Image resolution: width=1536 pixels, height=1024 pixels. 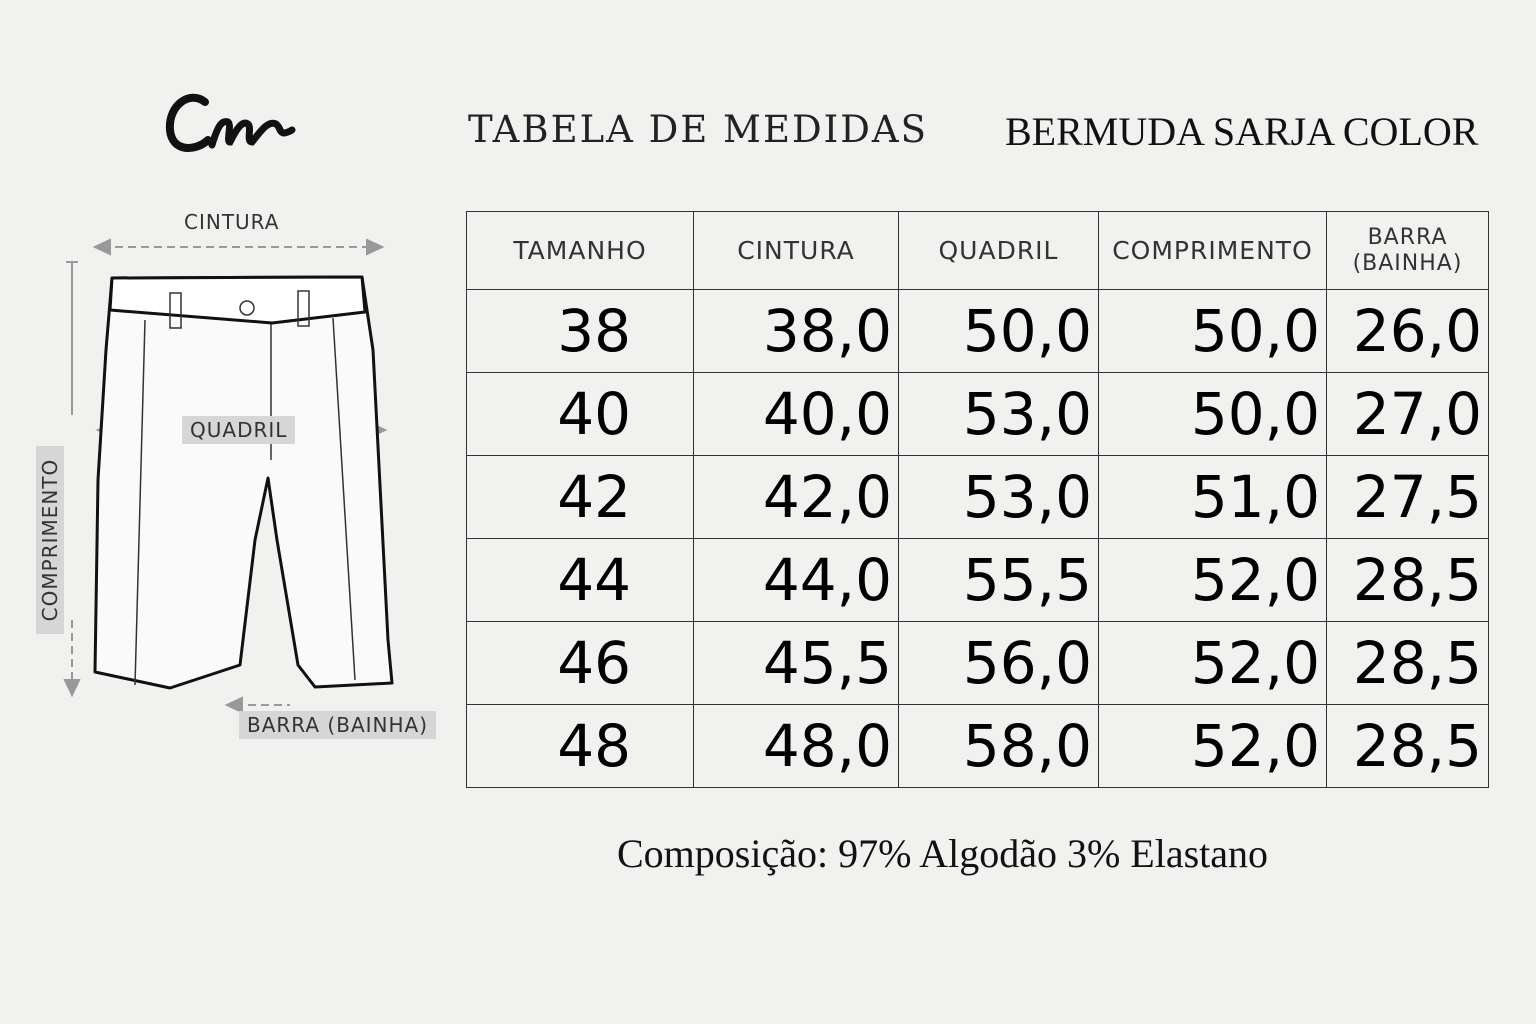 What do you see at coordinates (580, 663) in the screenshot?
I see `cell-size: 46` at bounding box center [580, 663].